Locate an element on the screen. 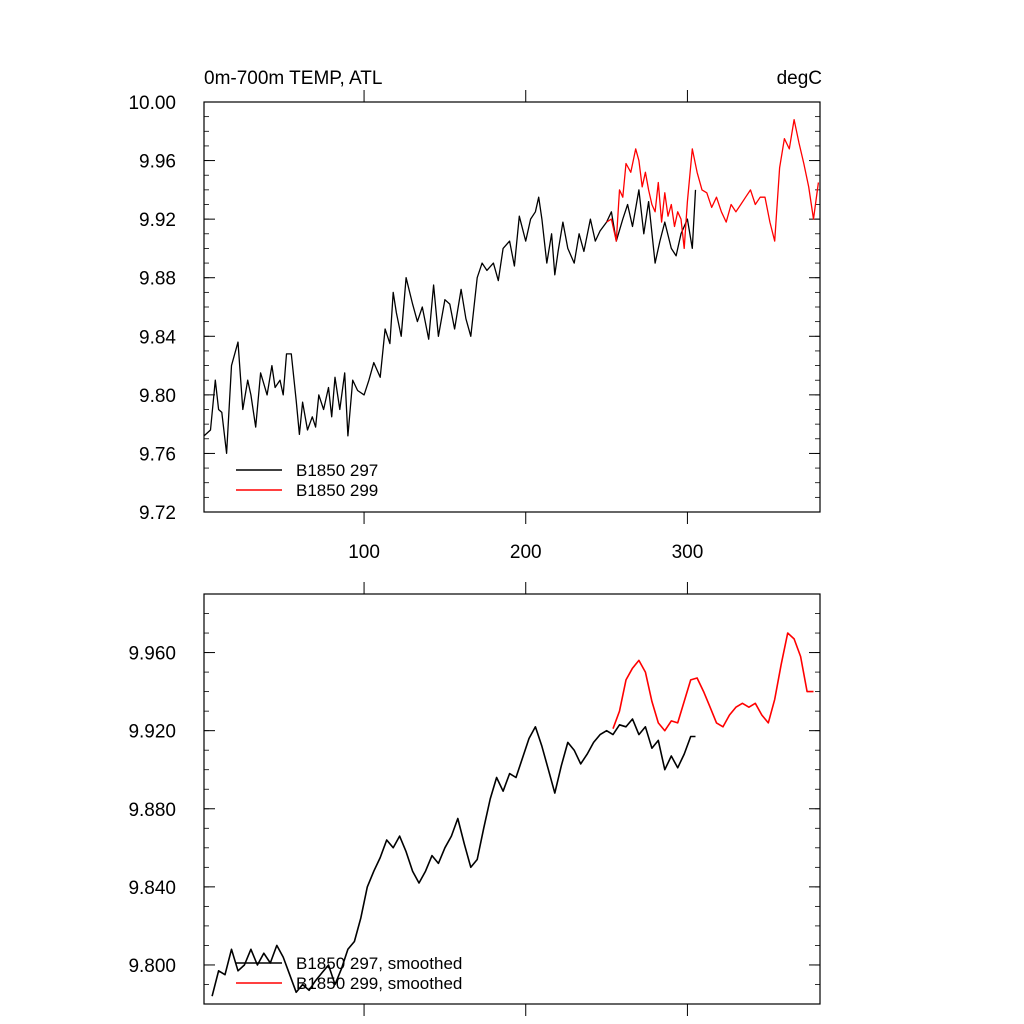 This screenshot has height=1024, width=1024. y-tick-label: 9.88 is located at coordinates (157, 279).